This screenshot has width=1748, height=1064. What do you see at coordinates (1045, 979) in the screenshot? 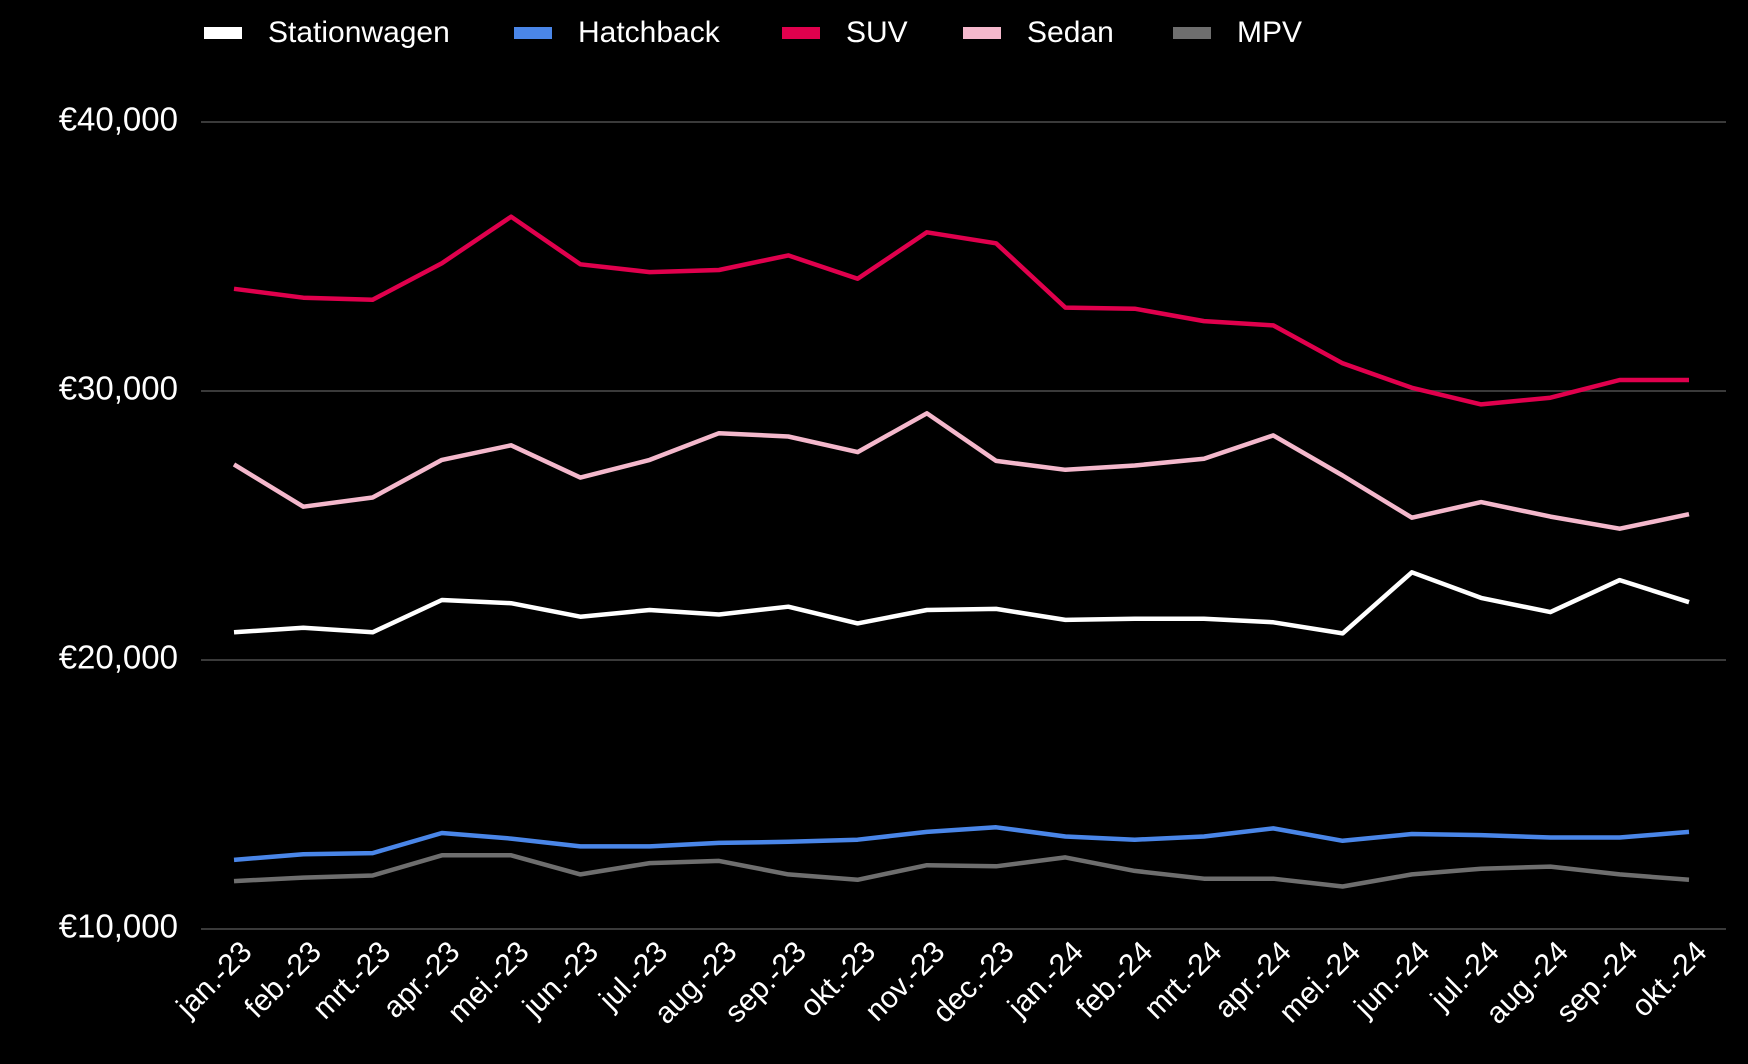
I see `x-tick-label: jan.-24` at bounding box center [1045, 979].